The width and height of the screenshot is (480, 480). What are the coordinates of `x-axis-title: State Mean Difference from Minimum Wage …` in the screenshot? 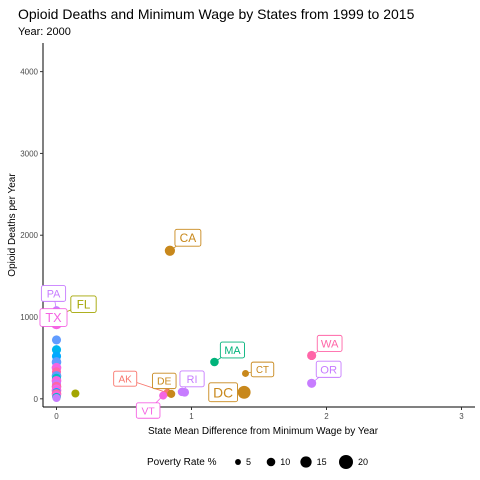 It's located at (263, 431).